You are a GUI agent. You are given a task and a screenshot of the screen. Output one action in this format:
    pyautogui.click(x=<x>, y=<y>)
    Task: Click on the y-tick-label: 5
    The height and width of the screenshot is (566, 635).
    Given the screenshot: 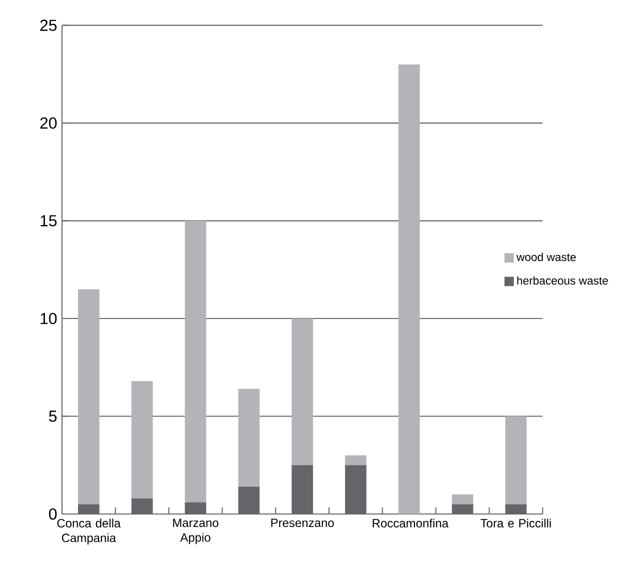 What is the action you would take?
    pyautogui.click(x=53, y=416)
    